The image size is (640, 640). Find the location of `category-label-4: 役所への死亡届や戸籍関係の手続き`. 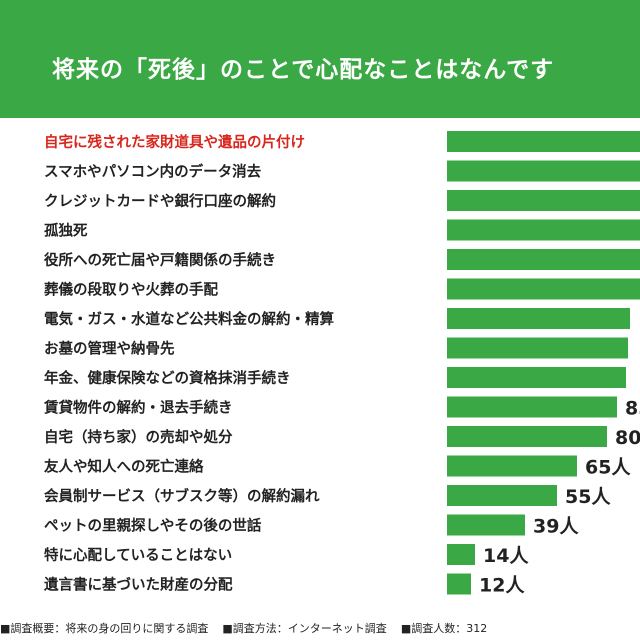

category-label-4: 役所への死亡届や戸籍関係の手続き is located at coordinates (160, 260).